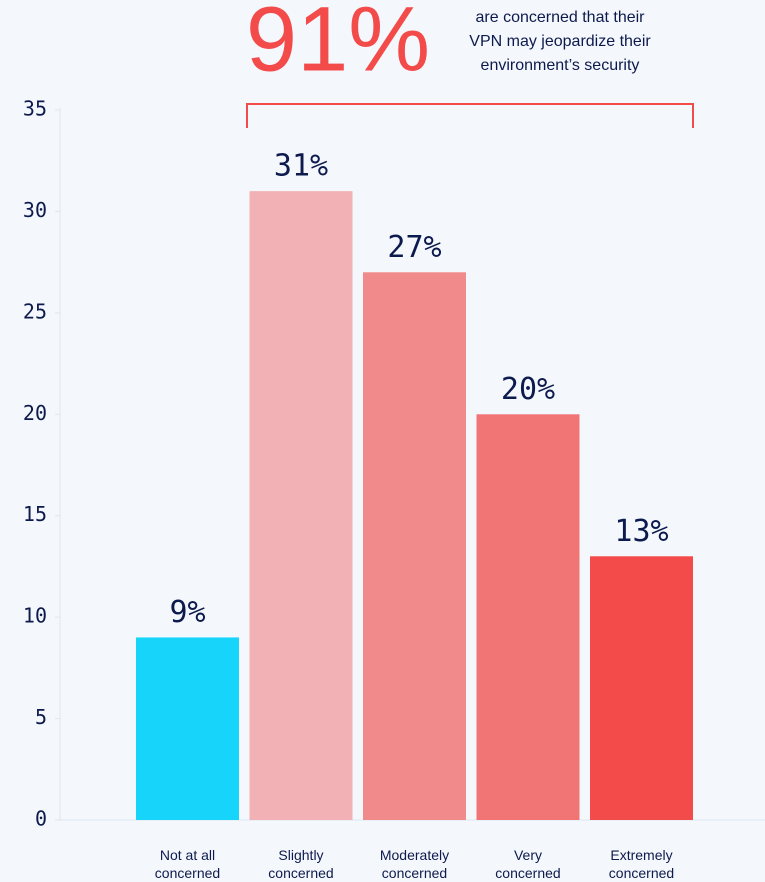 This screenshot has height=882, width=765. I want to click on x-tick-label: Moderately concerned, so click(414, 864).